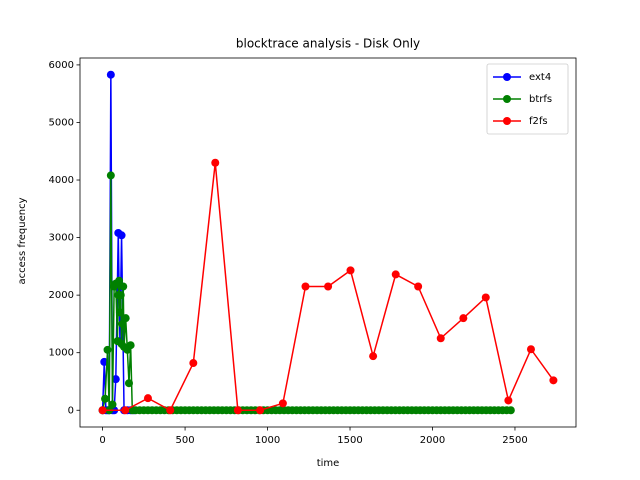 Image resolution: width=640 pixels, height=480 pixels. I want to click on x-tick-label: 1500, so click(349, 440).